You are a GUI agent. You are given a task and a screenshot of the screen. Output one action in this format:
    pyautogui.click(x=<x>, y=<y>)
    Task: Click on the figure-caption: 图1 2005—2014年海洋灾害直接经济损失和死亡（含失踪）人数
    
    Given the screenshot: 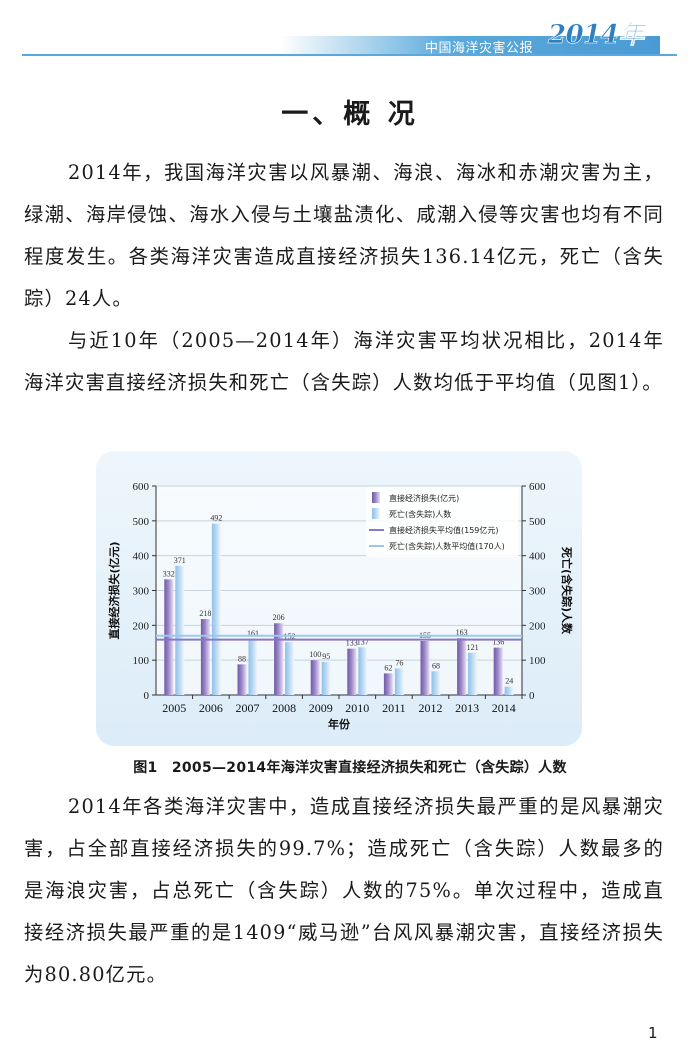 What is the action you would take?
    pyautogui.click(x=350, y=768)
    